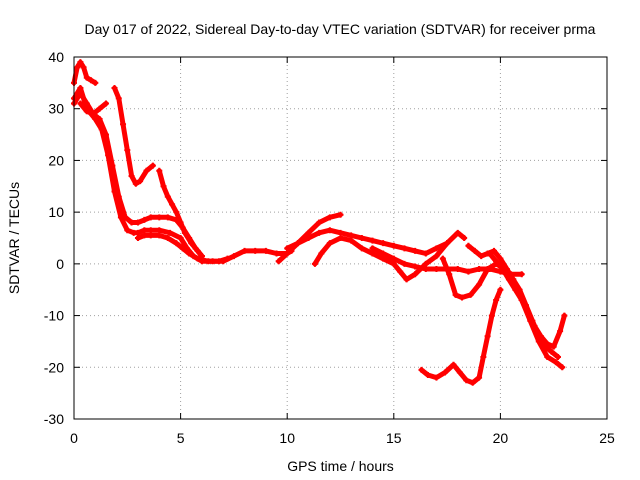 The image size is (640, 480). I want to click on y-tick-label: 40, so click(56, 57).